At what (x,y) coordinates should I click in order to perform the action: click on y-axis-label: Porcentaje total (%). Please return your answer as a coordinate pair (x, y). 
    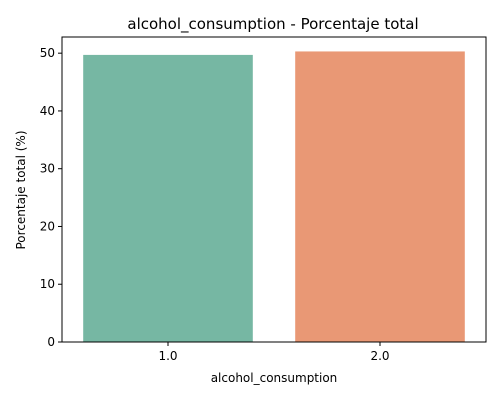
    Looking at the image, I should click on (21, 189).